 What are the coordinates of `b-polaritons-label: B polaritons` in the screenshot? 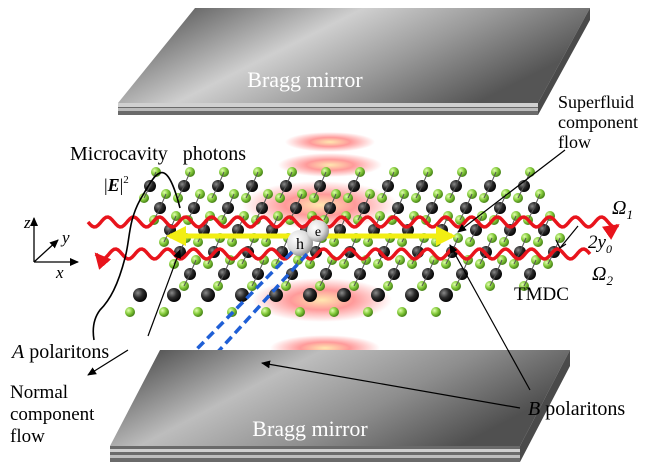 It's located at (576, 409).